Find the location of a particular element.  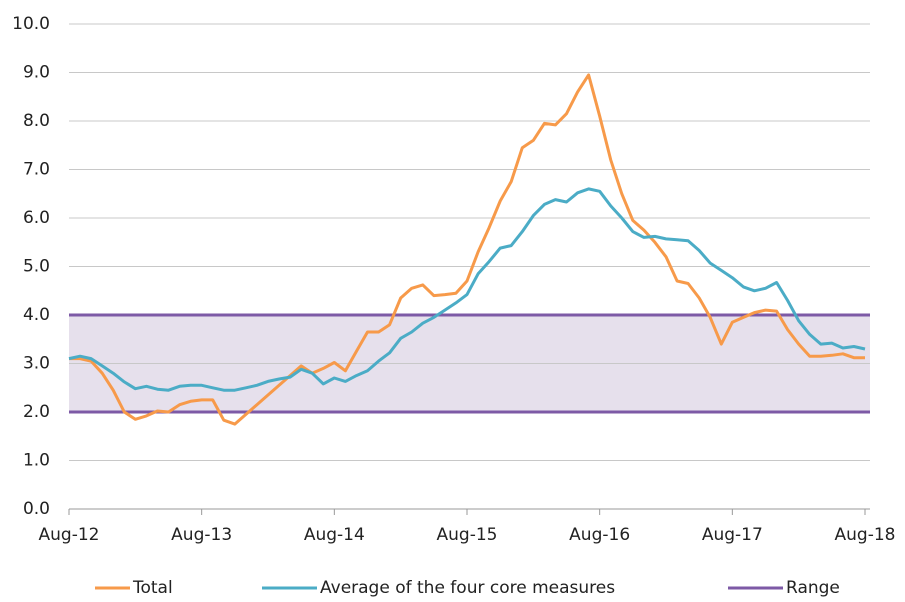

y-tick-label: 7.0 is located at coordinates (36, 170).